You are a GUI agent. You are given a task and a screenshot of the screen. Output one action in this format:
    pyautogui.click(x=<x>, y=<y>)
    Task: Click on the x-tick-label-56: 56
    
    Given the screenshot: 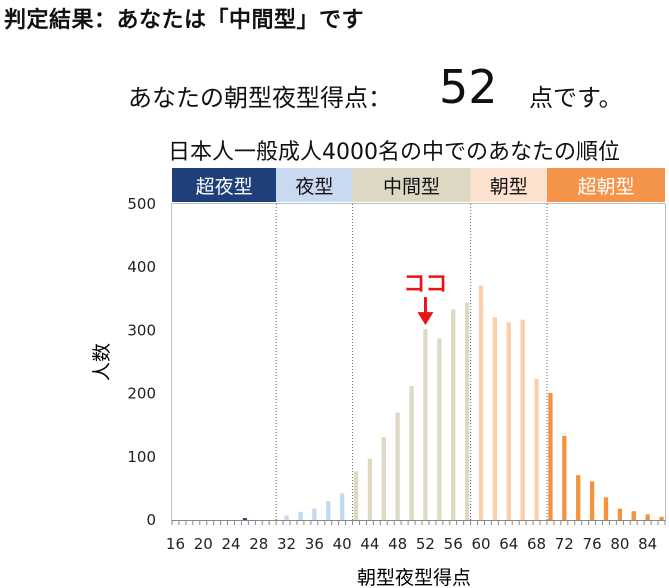 What is the action you would take?
    pyautogui.click(x=453, y=544)
    